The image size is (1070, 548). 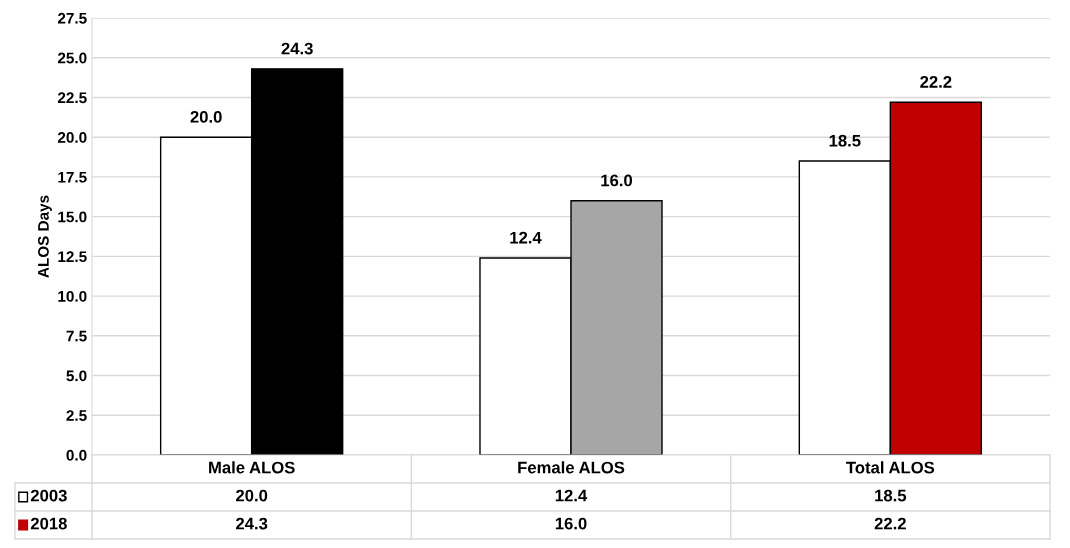 I want to click on x-tick-label: Female ALOS, so click(x=571, y=467).